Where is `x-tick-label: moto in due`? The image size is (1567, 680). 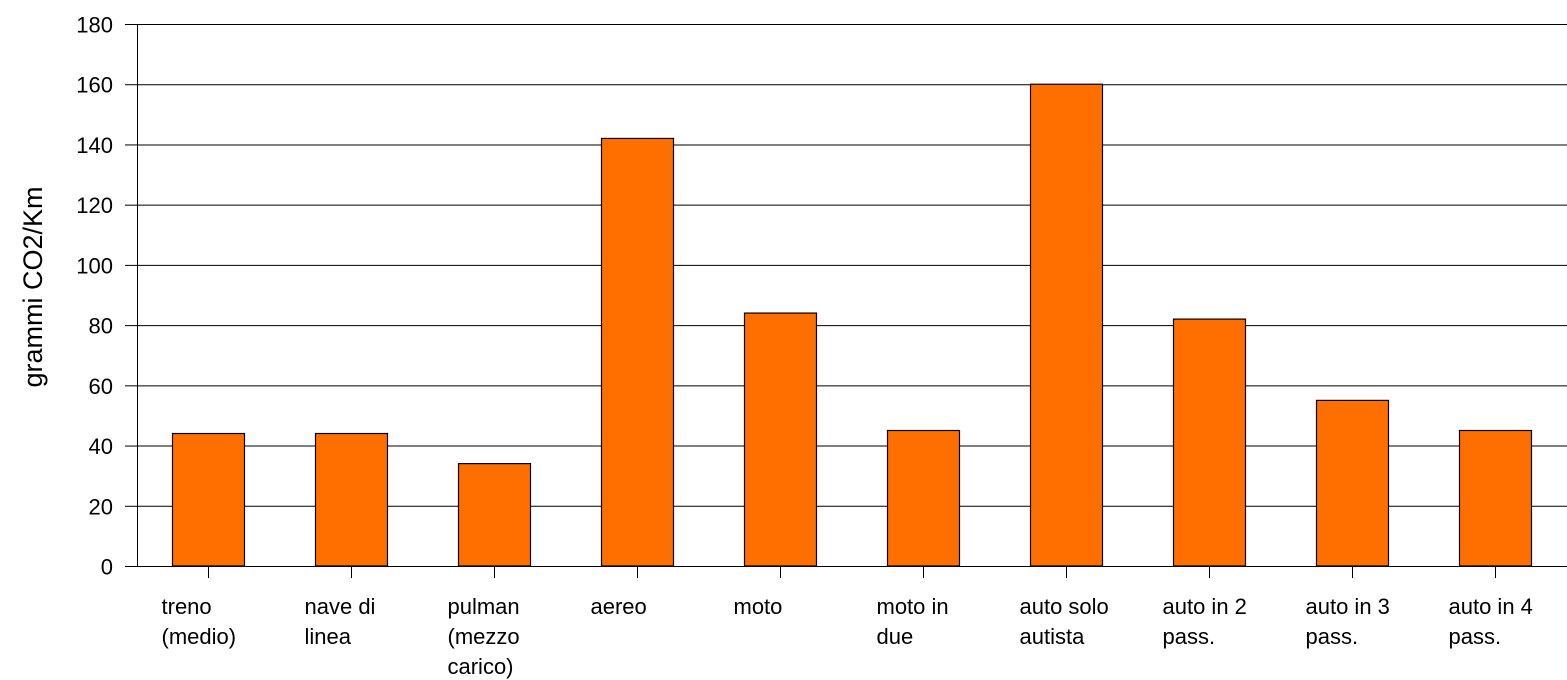
x-tick-label: moto in due is located at coordinates (913, 621).